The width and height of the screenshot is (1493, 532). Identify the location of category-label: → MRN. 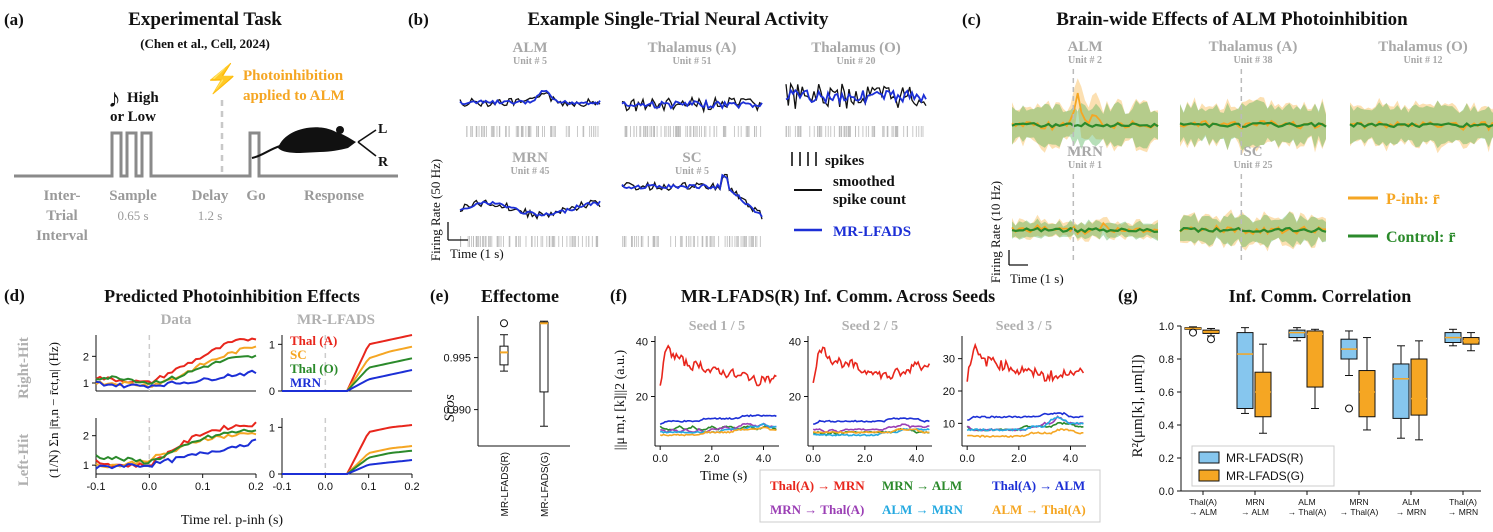
(1463, 512).